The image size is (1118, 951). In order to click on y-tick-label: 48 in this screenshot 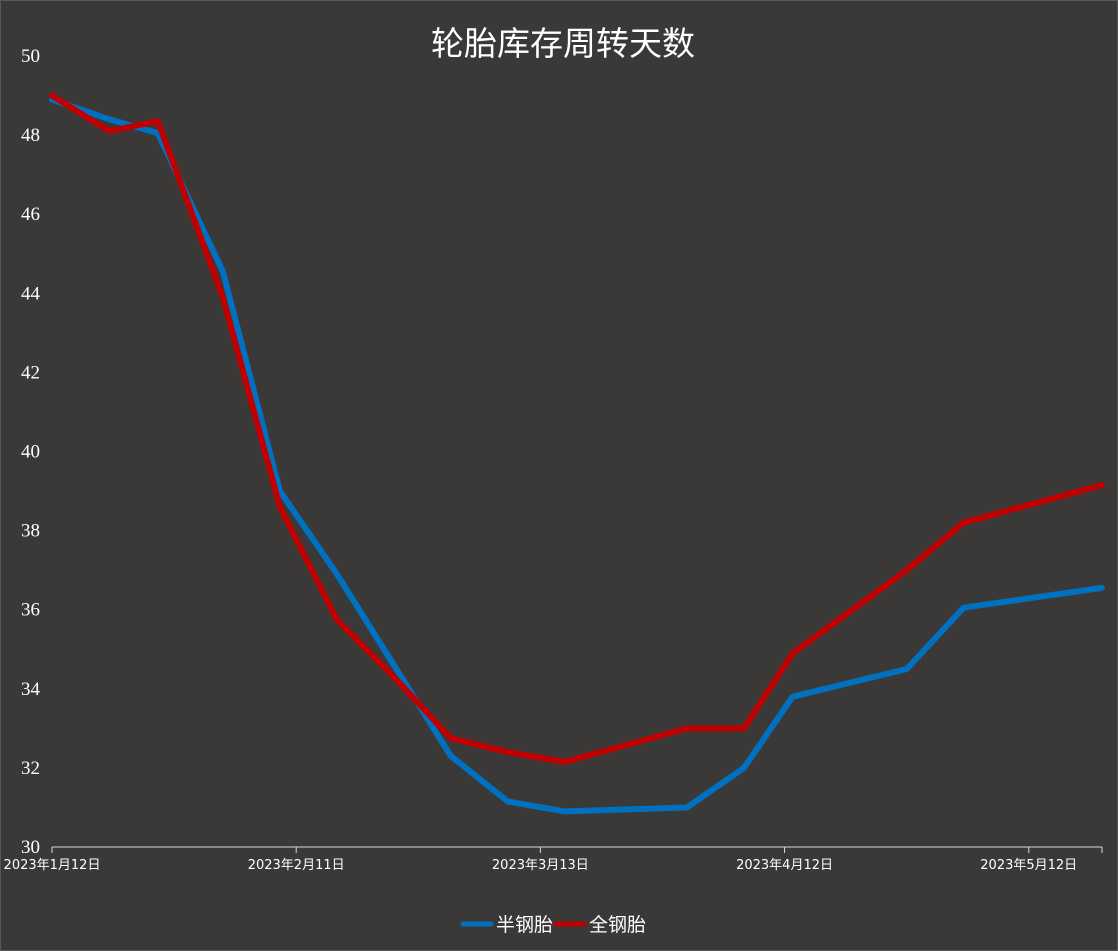, I will do `click(30, 135)`.